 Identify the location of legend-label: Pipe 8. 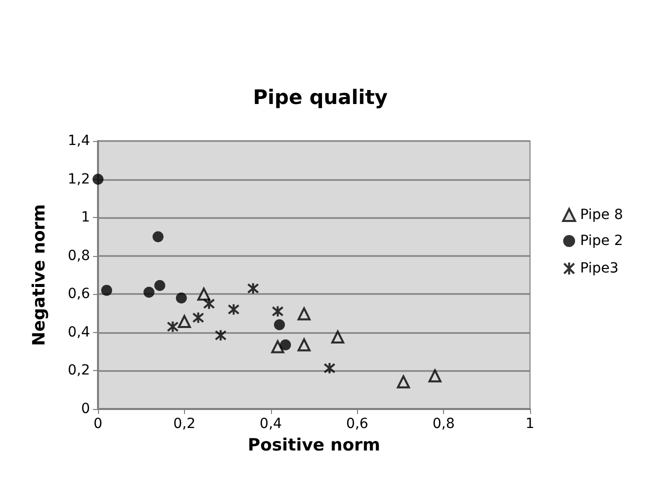
(602, 215).